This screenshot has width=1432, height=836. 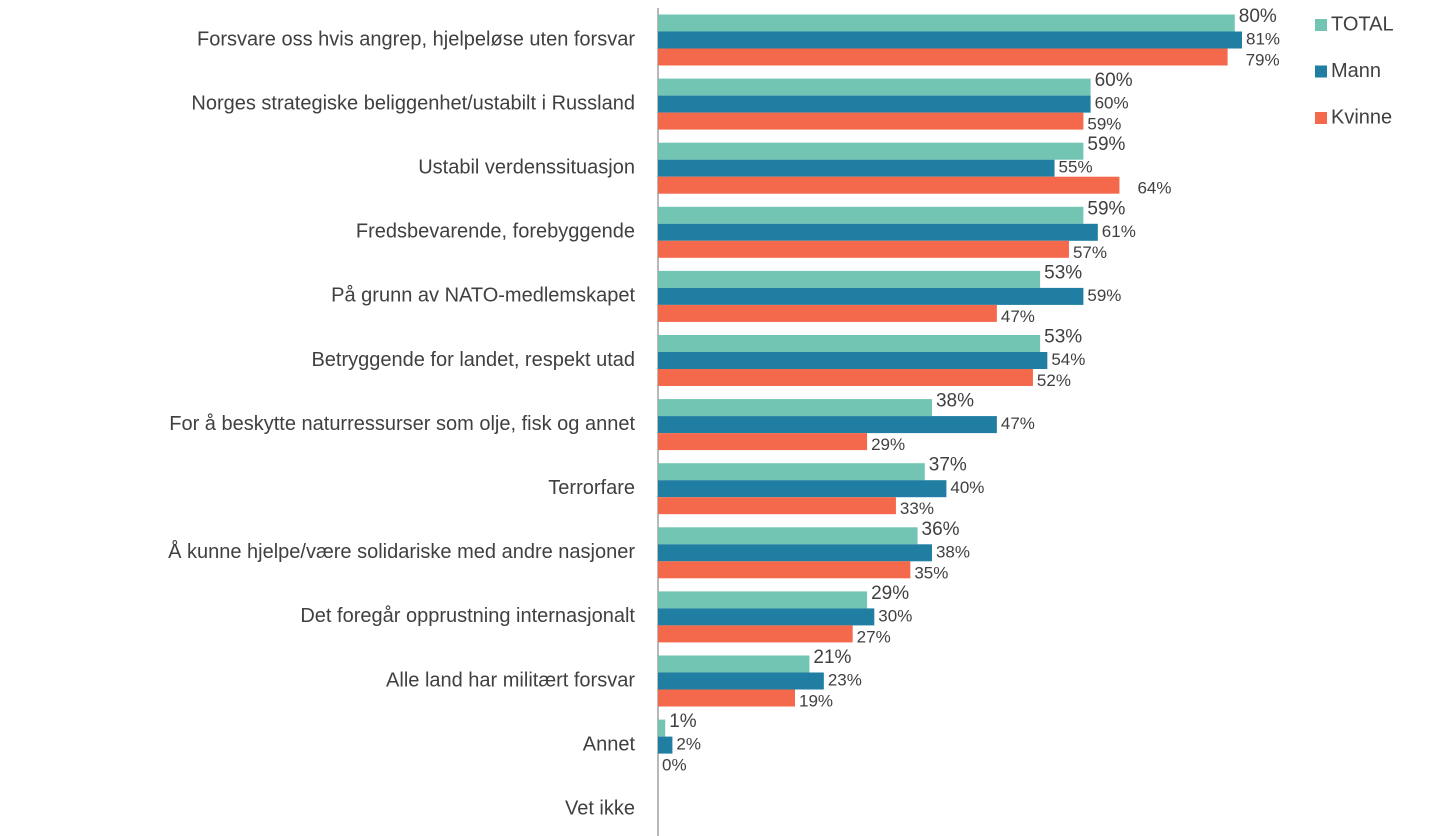 What do you see at coordinates (931, 572) in the screenshot?
I see `value-label: 35%` at bounding box center [931, 572].